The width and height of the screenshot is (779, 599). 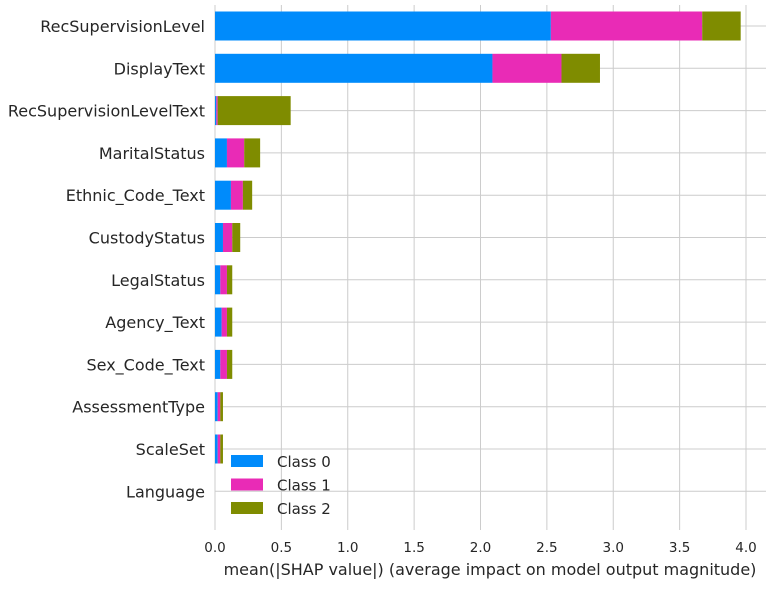 What do you see at coordinates (135, 196) in the screenshot?
I see `category-label-4: Ethnic_Code_Text` at bounding box center [135, 196].